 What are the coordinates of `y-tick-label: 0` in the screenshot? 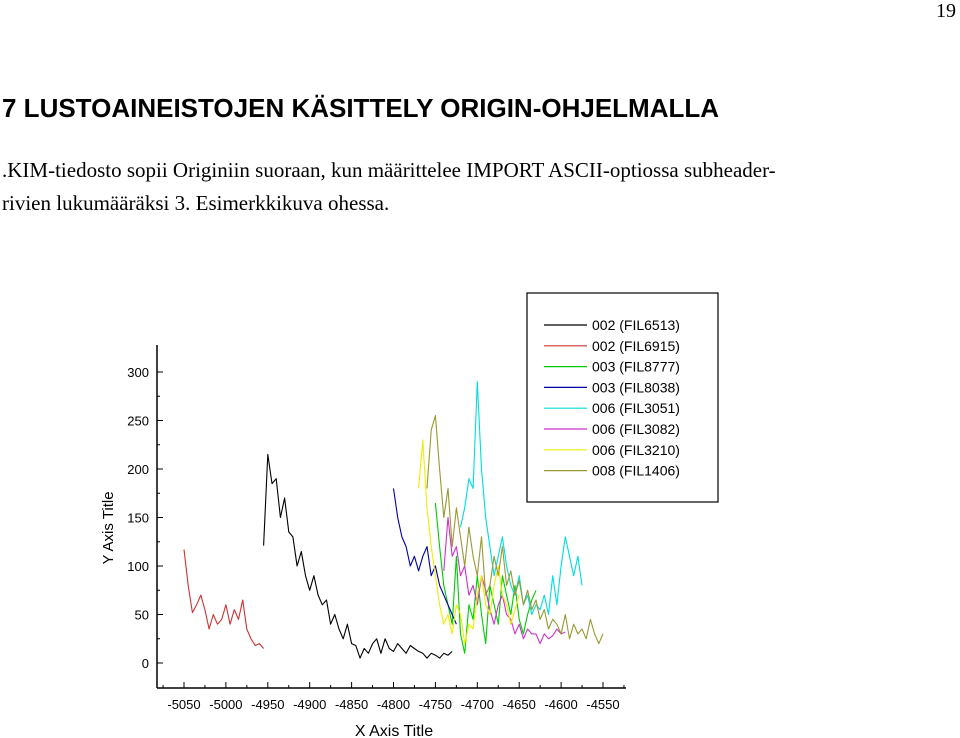 It's located at (145, 663).